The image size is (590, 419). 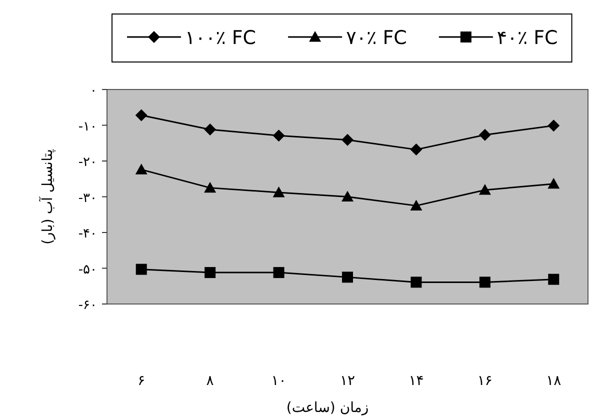 What do you see at coordinates (220, 38) in the screenshot?
I see `legend-label: ۱۰۰٪ FC` at bounding box center [220, 38].